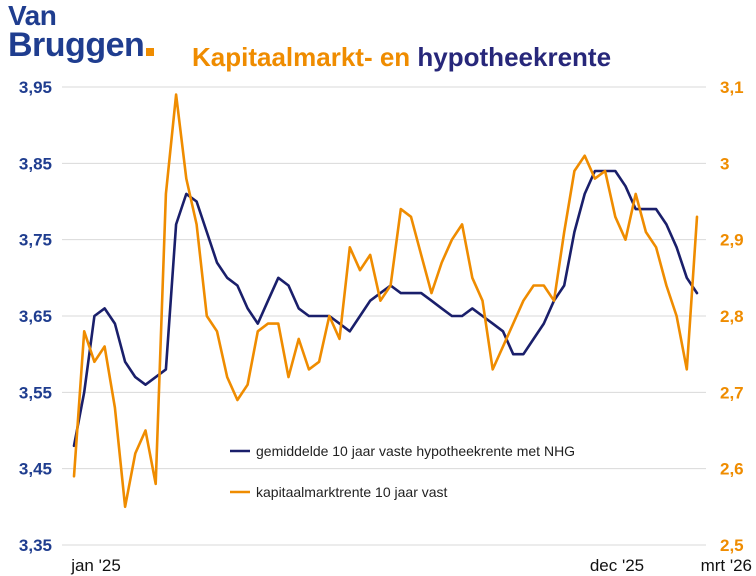  What do you see at coordinates (732, 240) in the screenshot?
I see `right-axis-tick-label: 2,9` at bounding box center [732, 240].